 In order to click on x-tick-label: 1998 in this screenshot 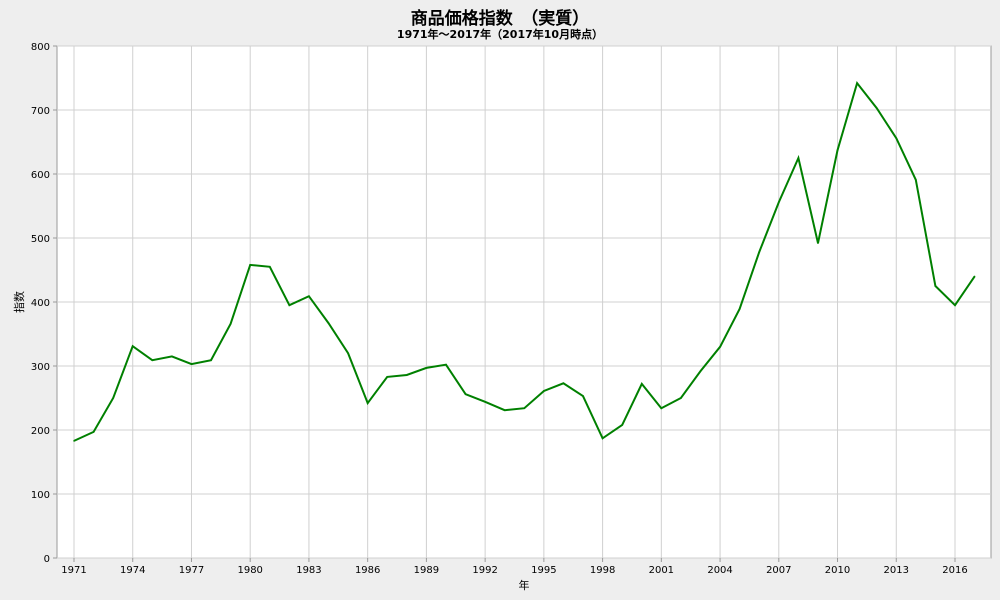, I will do `click(602, 570)`.